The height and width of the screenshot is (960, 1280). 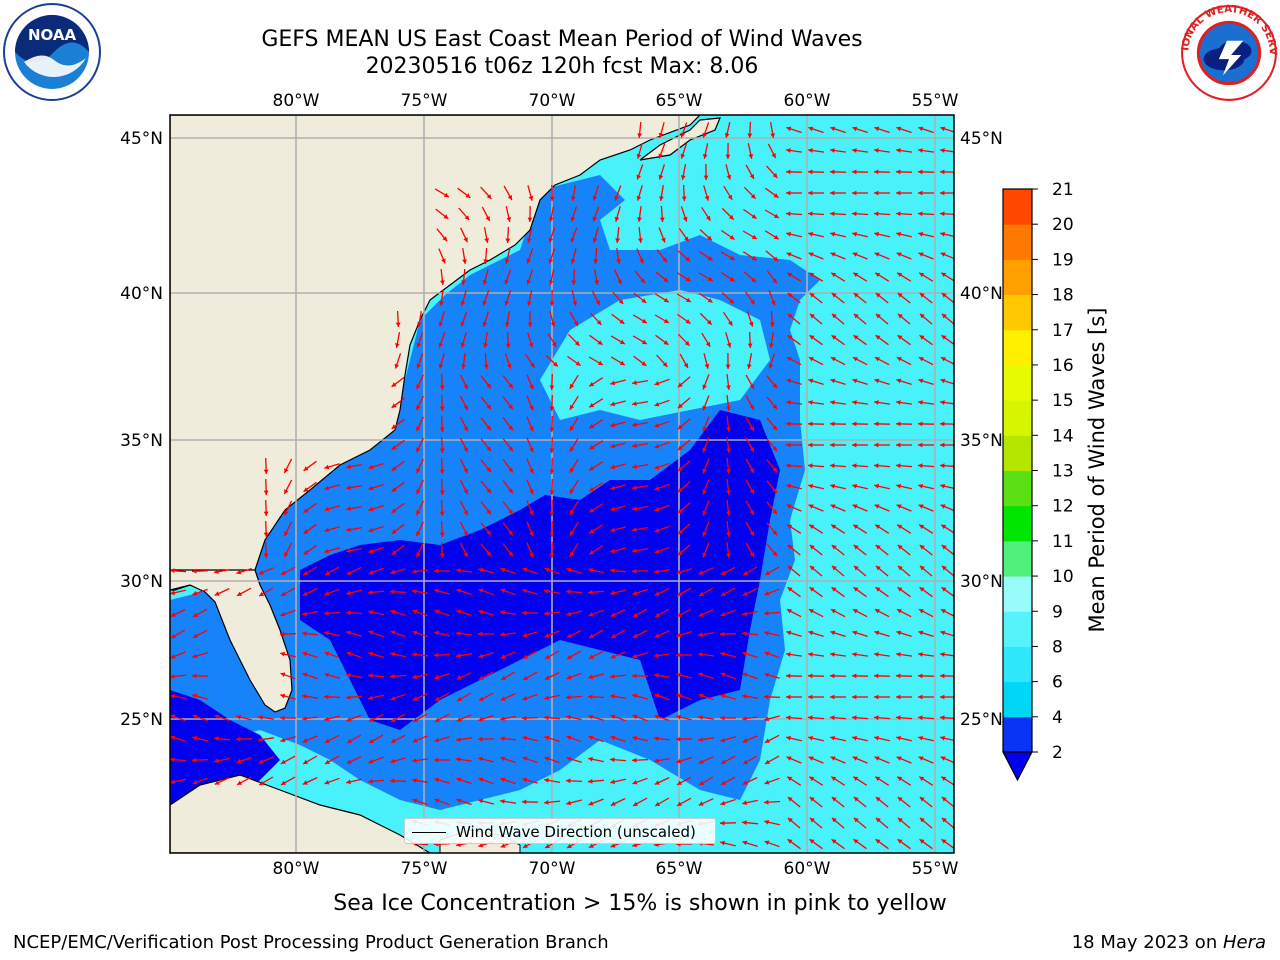 What do you see at coordinates (1063, 296) in the screenshot?
I see `colorbar-tick-label: 18` at bounding box center [1063, 296].